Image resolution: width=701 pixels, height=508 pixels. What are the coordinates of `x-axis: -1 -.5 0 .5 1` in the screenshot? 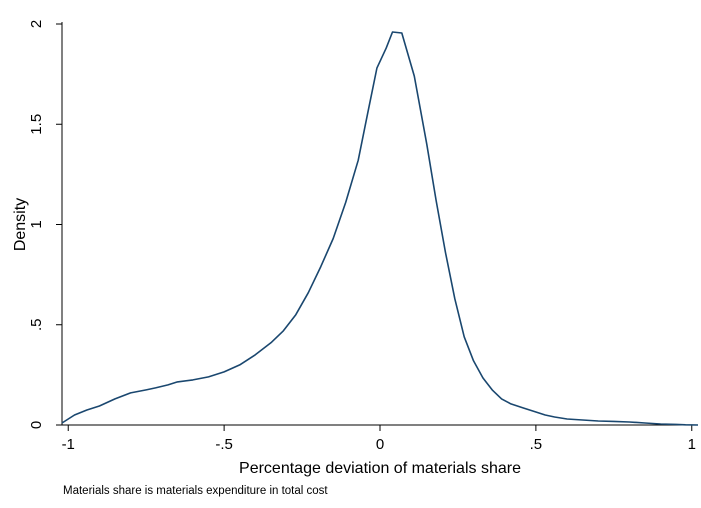 It's located at (380, 438).